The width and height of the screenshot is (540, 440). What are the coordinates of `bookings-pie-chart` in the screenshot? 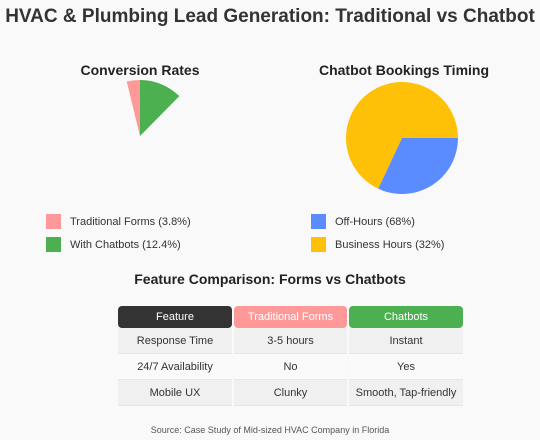 It's located at (402, 138).